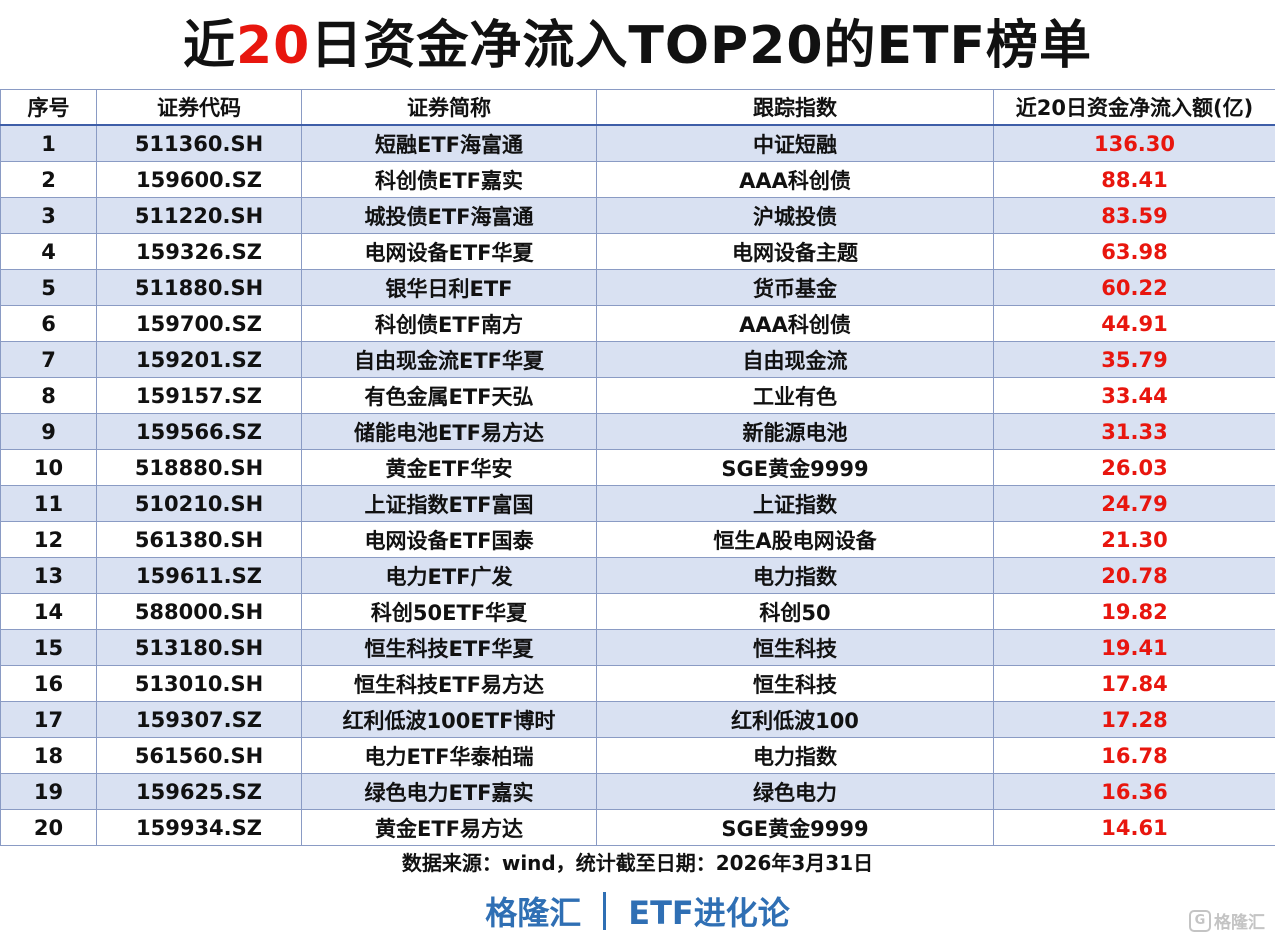 The image size is (1275, 941). I want to click on code-cell: 159611.SZ, so click(199, 575).